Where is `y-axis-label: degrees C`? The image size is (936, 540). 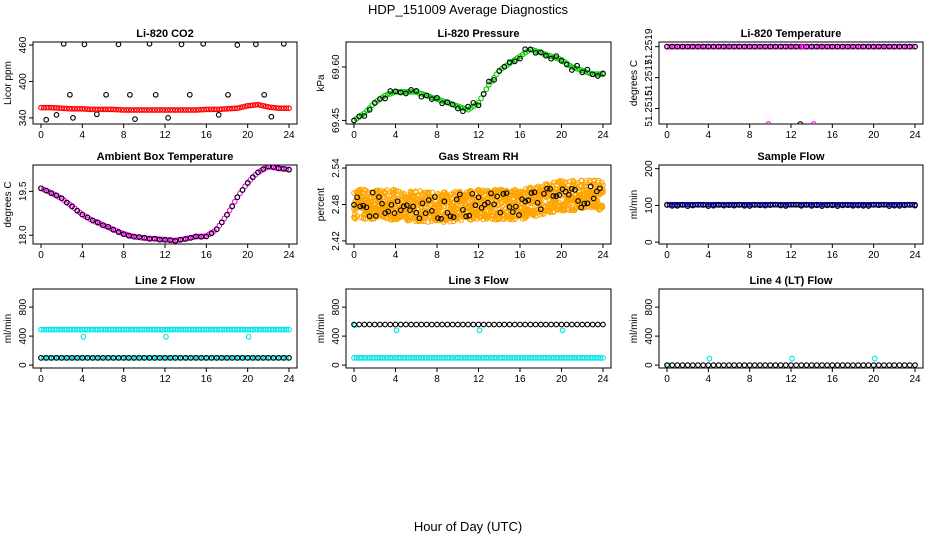 y-axis-label: degrees C is located at coordinates (8, 204).